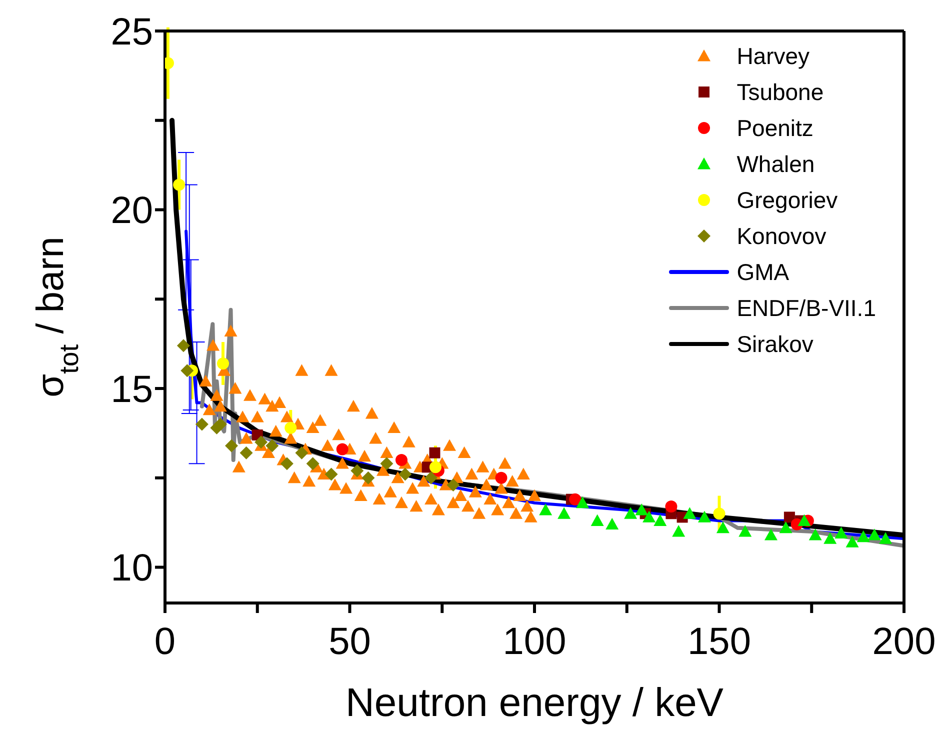 The image size is (946, 736). What do you see at coordinates (775, 128) in the screenshot?
I see `legend-label: Poenitz` at bounding box center [775, 128].